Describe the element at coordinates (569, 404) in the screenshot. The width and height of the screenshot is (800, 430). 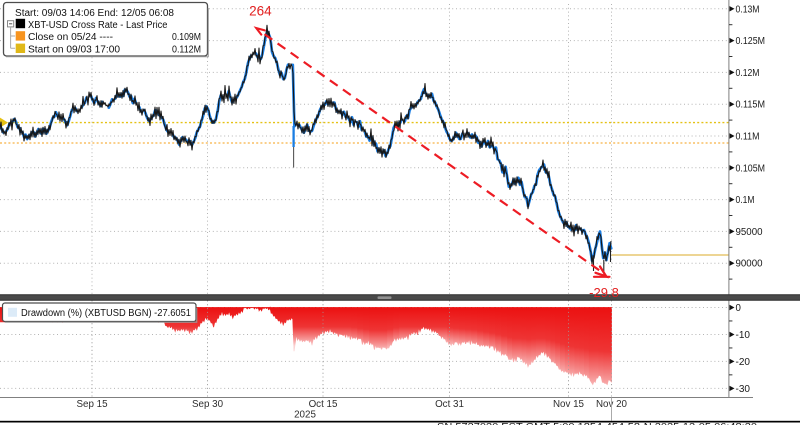
I see `svg-text: Nov 15` at that location.